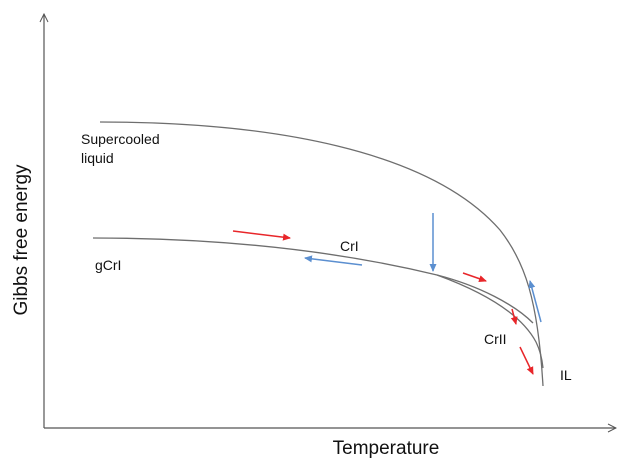 This screenshot has height=459, width=622. What do you see at coordinates (490, 321) in the screenshot?
I see `crII-curve` at bounding box center [490, 321].